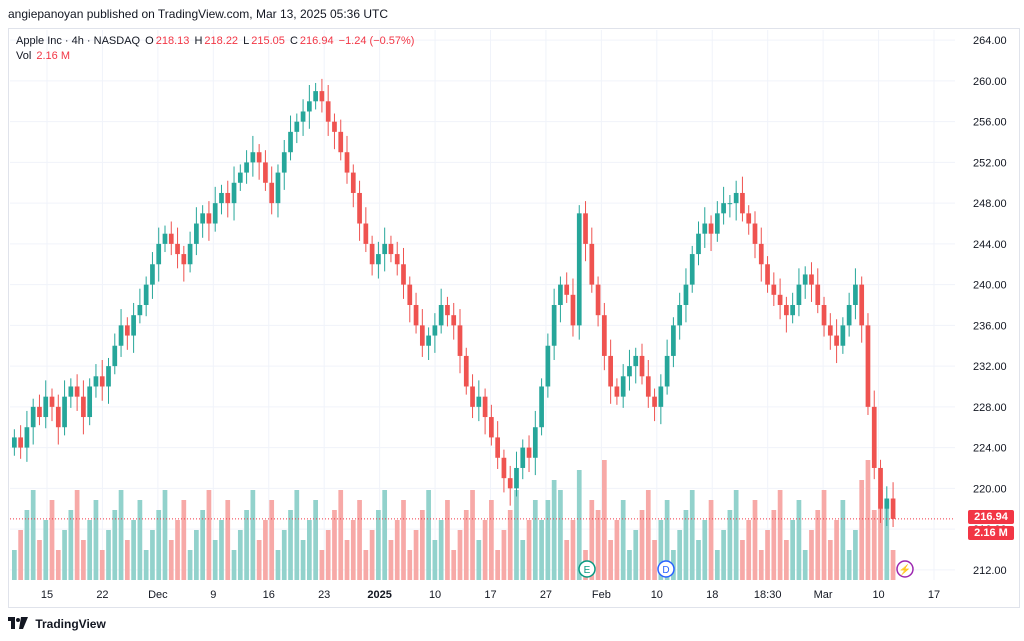 This screenshot has height=641, width=1024. I want to click on flash-marker-label: ⚡, so click(905, 569).